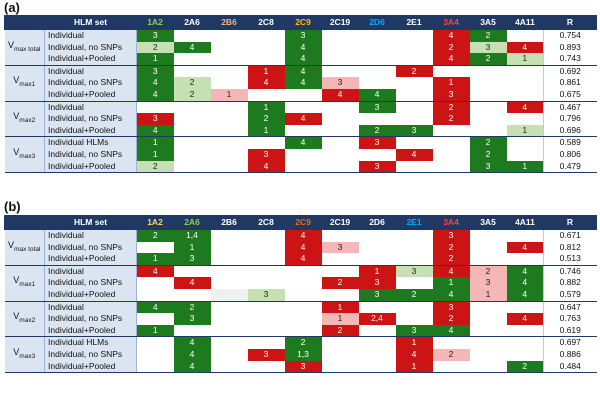 This screenshot has width=600, height=400. What do you see at coordinates (301, 59) in the screenshot?
I see `table-row: Individual+Pooled 1 4 4 2 1 0.743` at bounding box center [301, 59].